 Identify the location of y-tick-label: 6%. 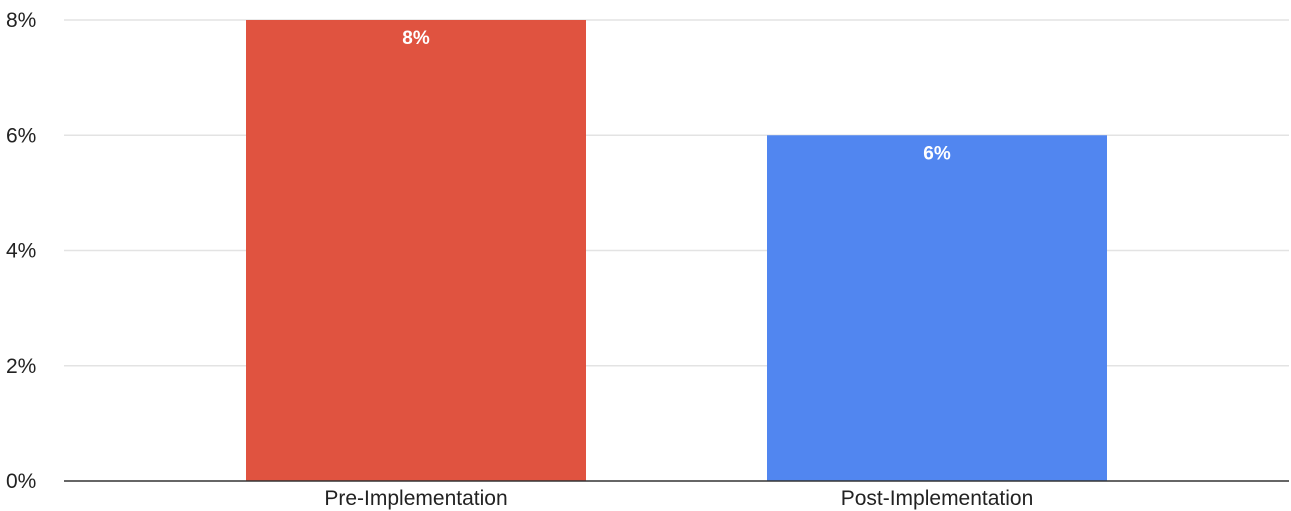
(21, 135).